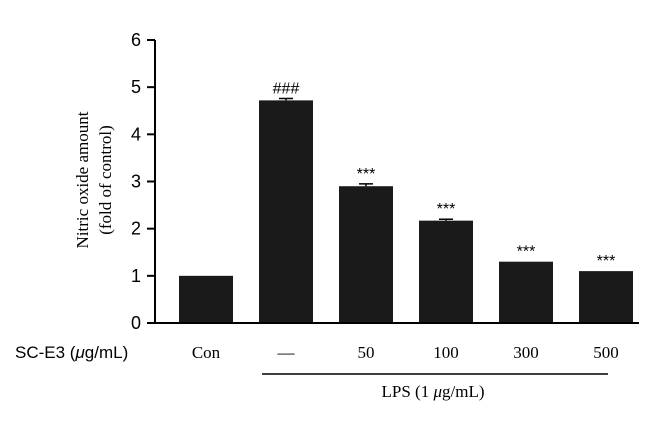  What do you see at coordinates (366, 352) in the screenshot?
I see `category-label: 50` at bounding box center [366, 352].